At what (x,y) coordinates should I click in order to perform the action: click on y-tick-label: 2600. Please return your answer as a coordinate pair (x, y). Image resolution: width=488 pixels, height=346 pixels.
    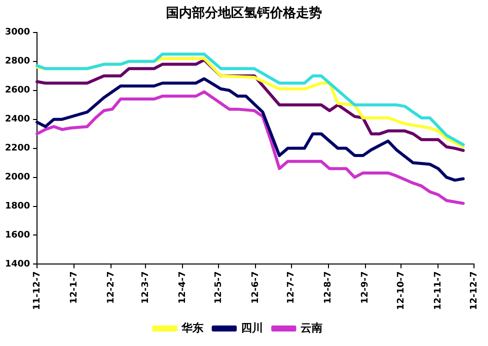
    Looking at the image, I should click on (17, 91).